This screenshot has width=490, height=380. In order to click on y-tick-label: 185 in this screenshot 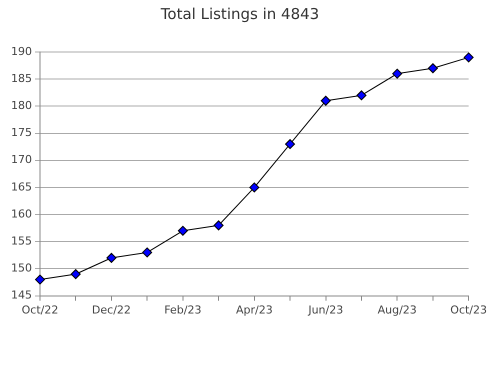, I will do `click(21, 78)`.